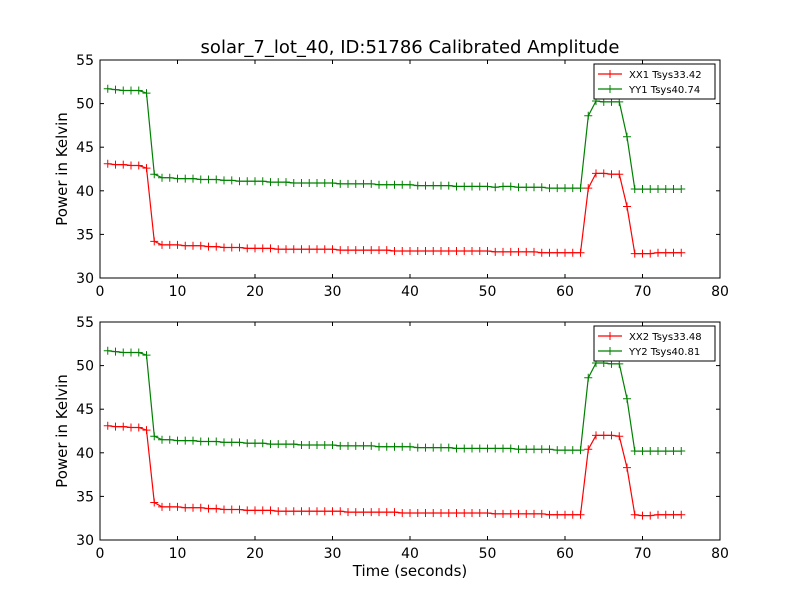  What do you see at coordinates (85, 235) in the screenshot?
I see `y-tick-label: 35` at bounding box center [85, 235].